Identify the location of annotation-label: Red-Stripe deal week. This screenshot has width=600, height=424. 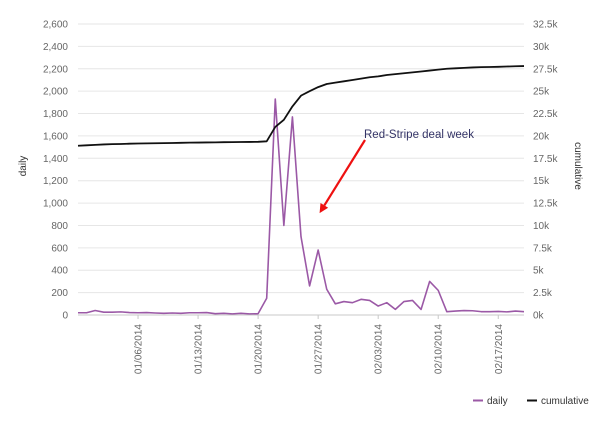
(419, 135).